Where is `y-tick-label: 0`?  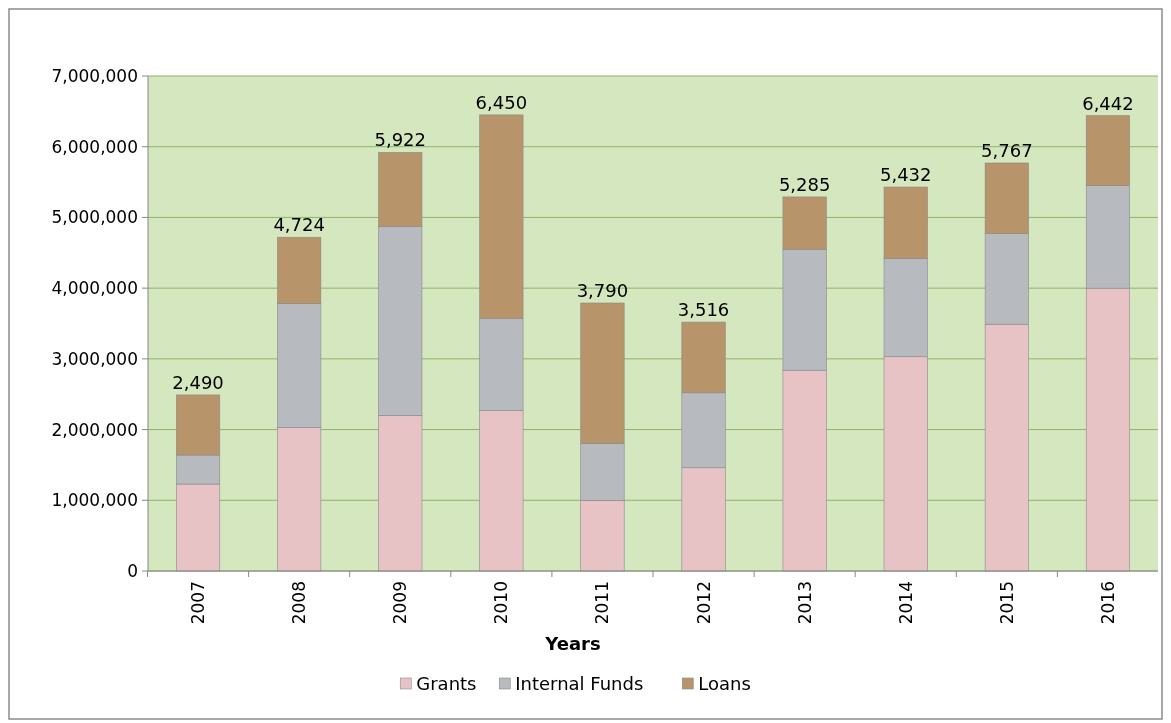 y-tick-label: 0 is located at coordinates (132, 570).